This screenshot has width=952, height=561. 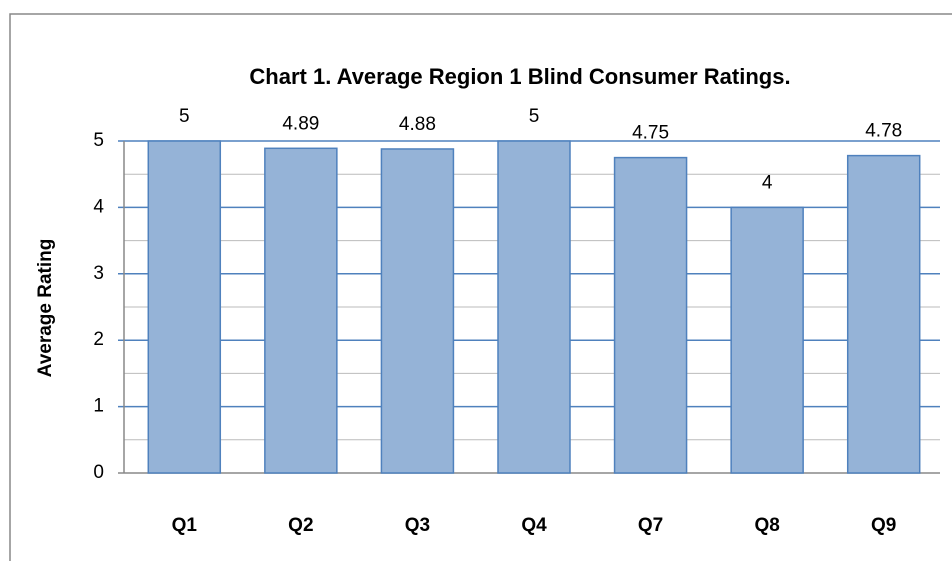 What do you see at coordinates (45, 308) in the screenshot?
I see `y-axis-label: Average Rating` at bounding box center [45, 308].